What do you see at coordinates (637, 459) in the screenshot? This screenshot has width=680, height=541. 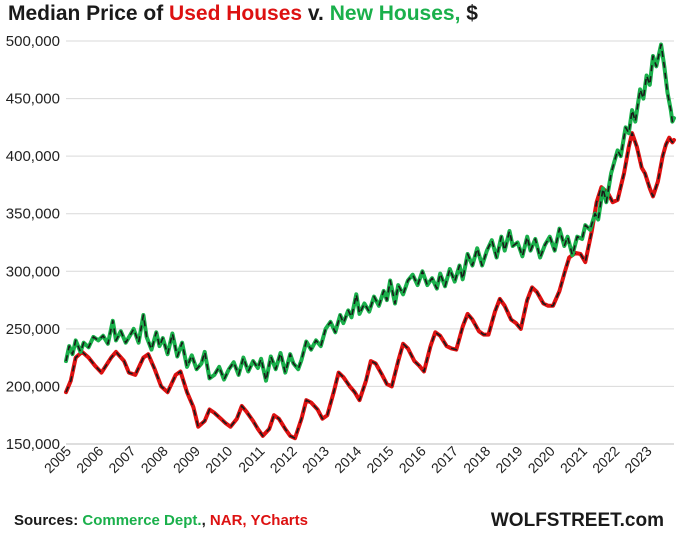 I see `x-tick-label: 2023` at bounding box center [637, 459].